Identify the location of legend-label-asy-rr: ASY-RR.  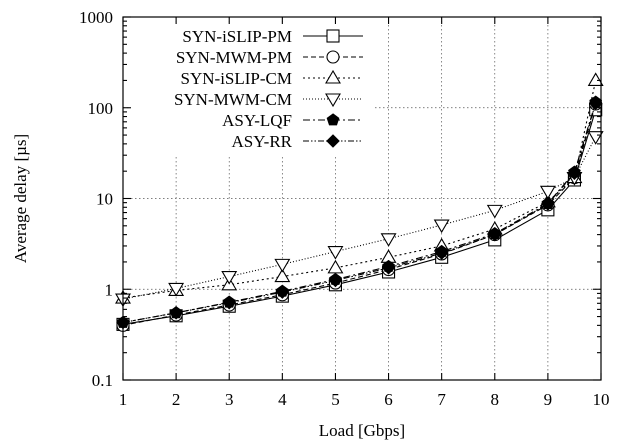
(262, 141).